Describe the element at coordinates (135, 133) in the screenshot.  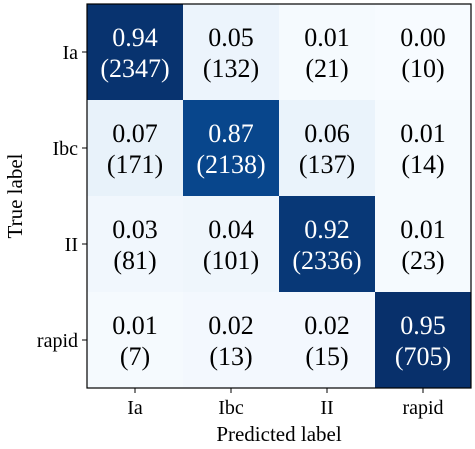
I see `cell-value-label: 0.07` at that location.